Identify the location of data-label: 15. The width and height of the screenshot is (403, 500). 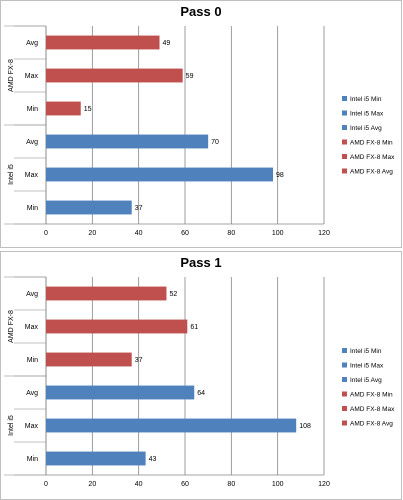
(88, 109).